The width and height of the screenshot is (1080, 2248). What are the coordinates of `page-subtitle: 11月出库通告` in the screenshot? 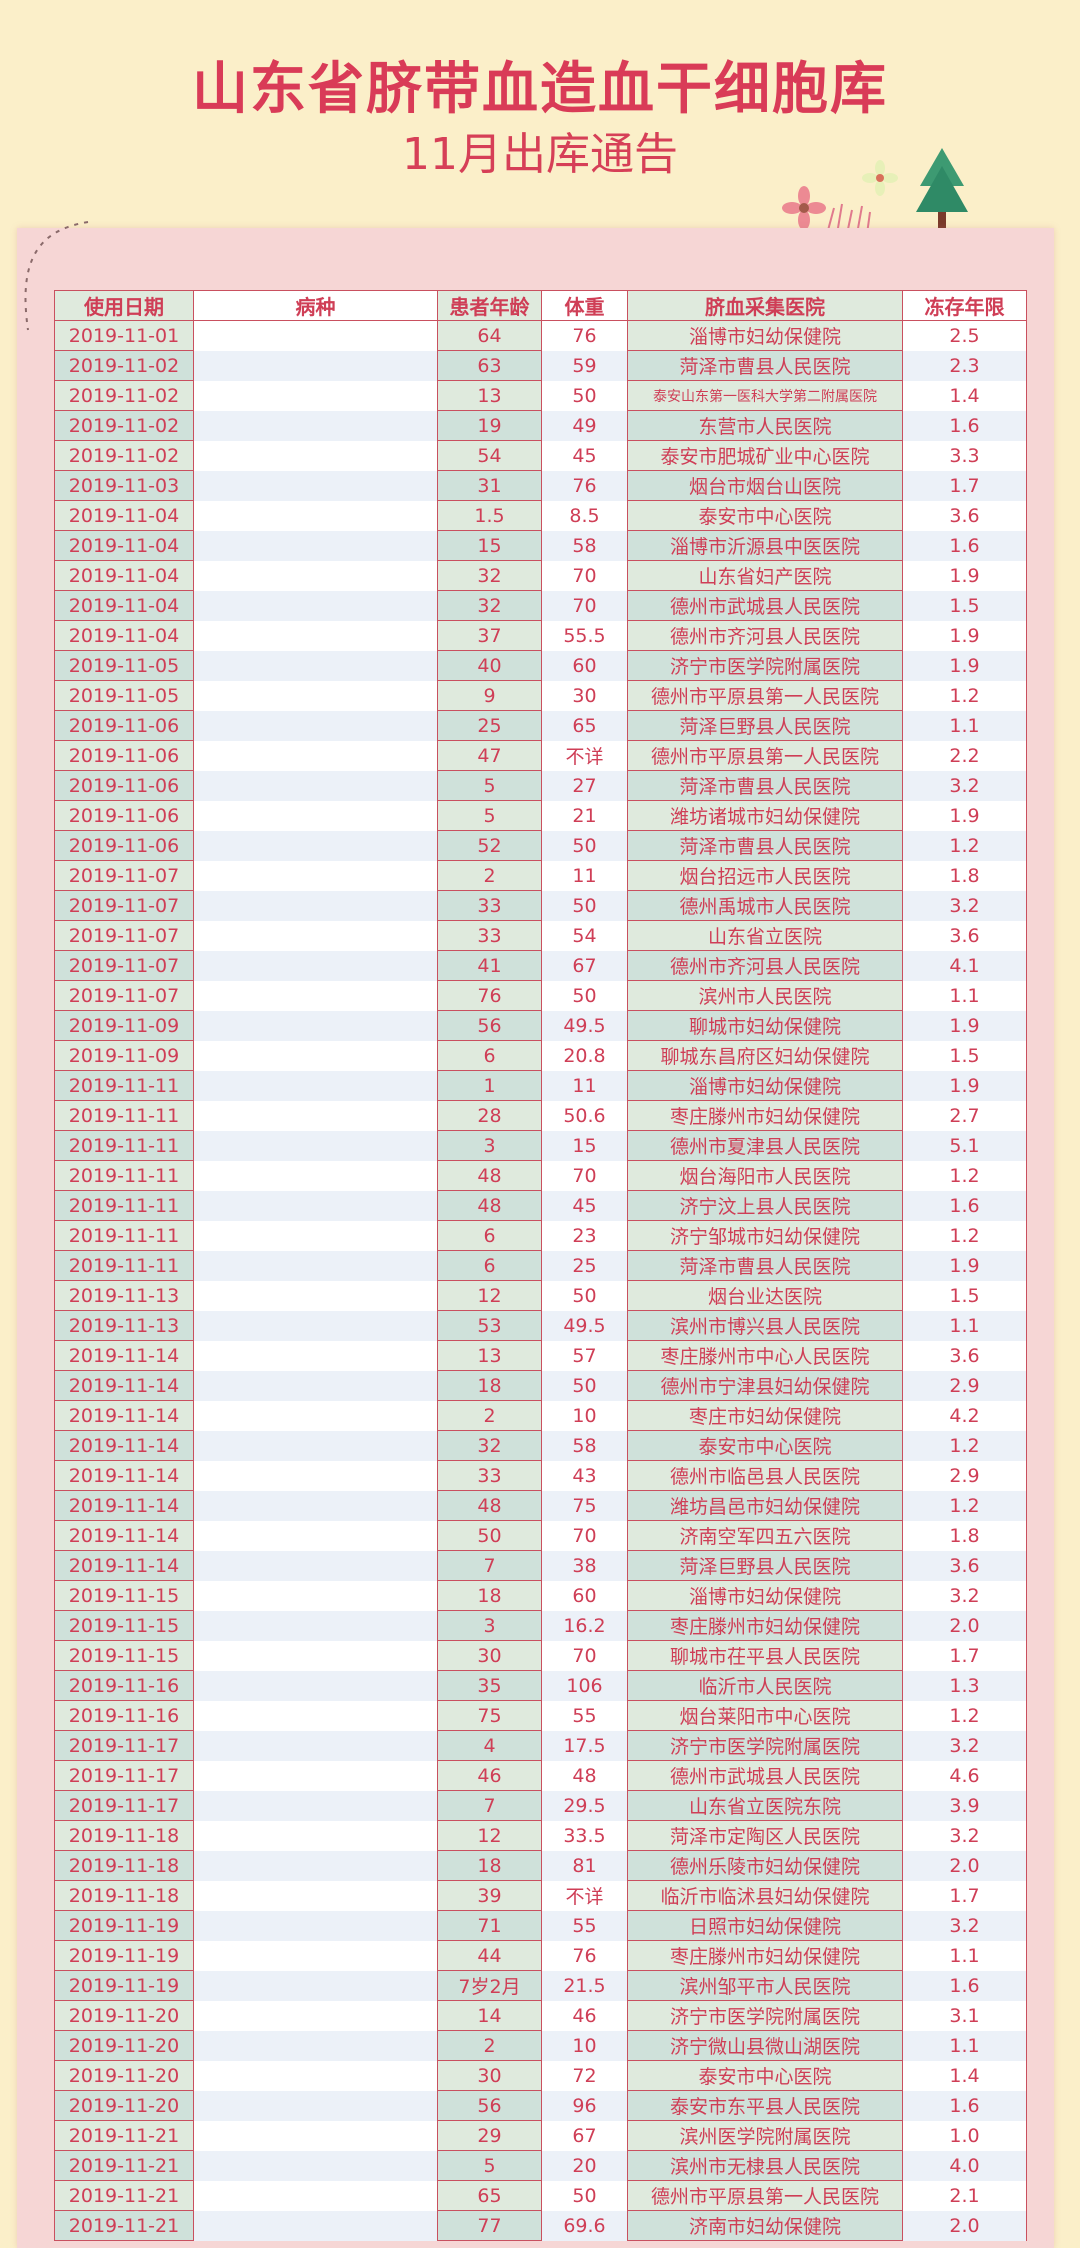 It's located at (540, 154).